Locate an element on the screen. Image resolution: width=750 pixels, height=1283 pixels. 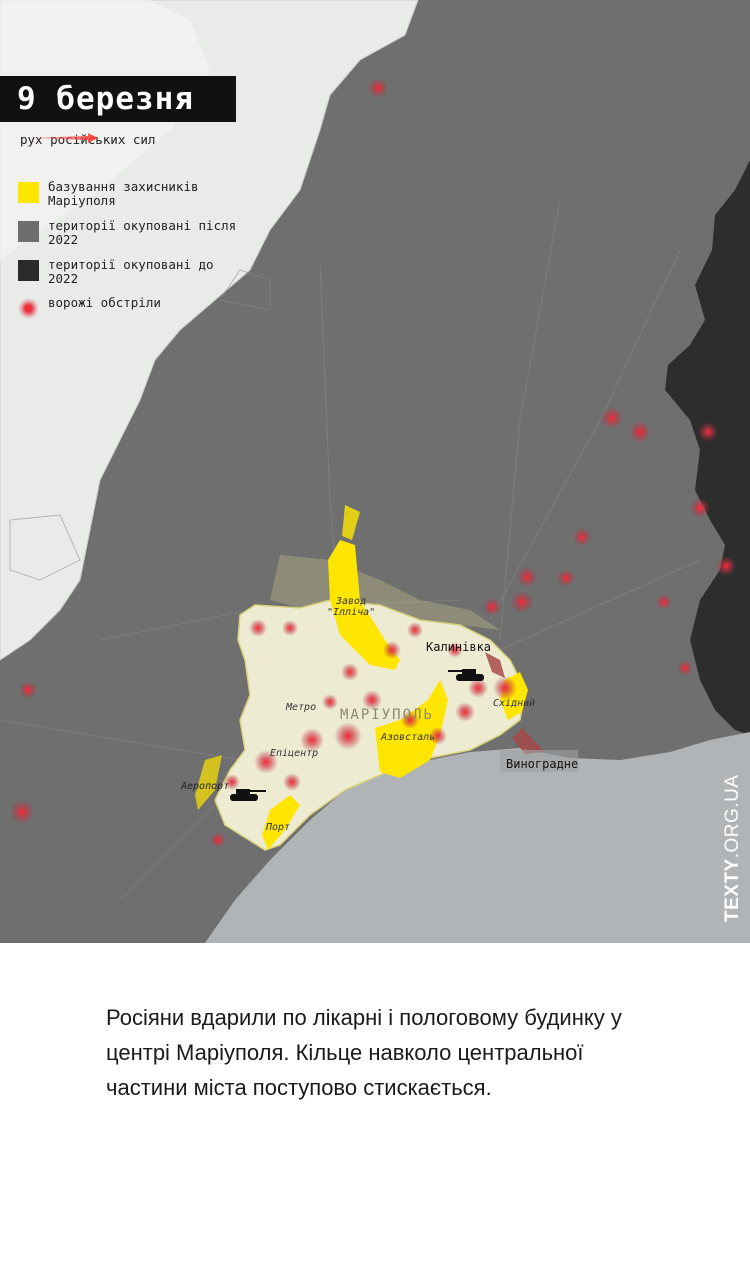
legend-label: ворожі обстріли is located at coordinates (104, 302).